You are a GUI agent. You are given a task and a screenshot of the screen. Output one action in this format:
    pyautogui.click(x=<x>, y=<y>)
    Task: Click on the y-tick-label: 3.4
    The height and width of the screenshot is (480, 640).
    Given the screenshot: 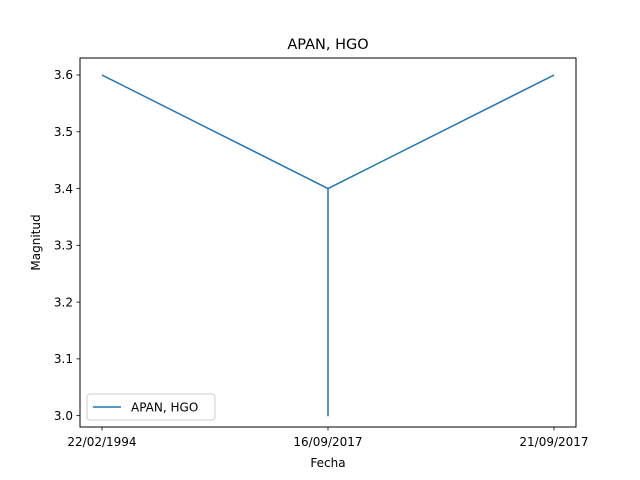 What is the action you would take?
    pyautogui.click(x=63, y=189)
    